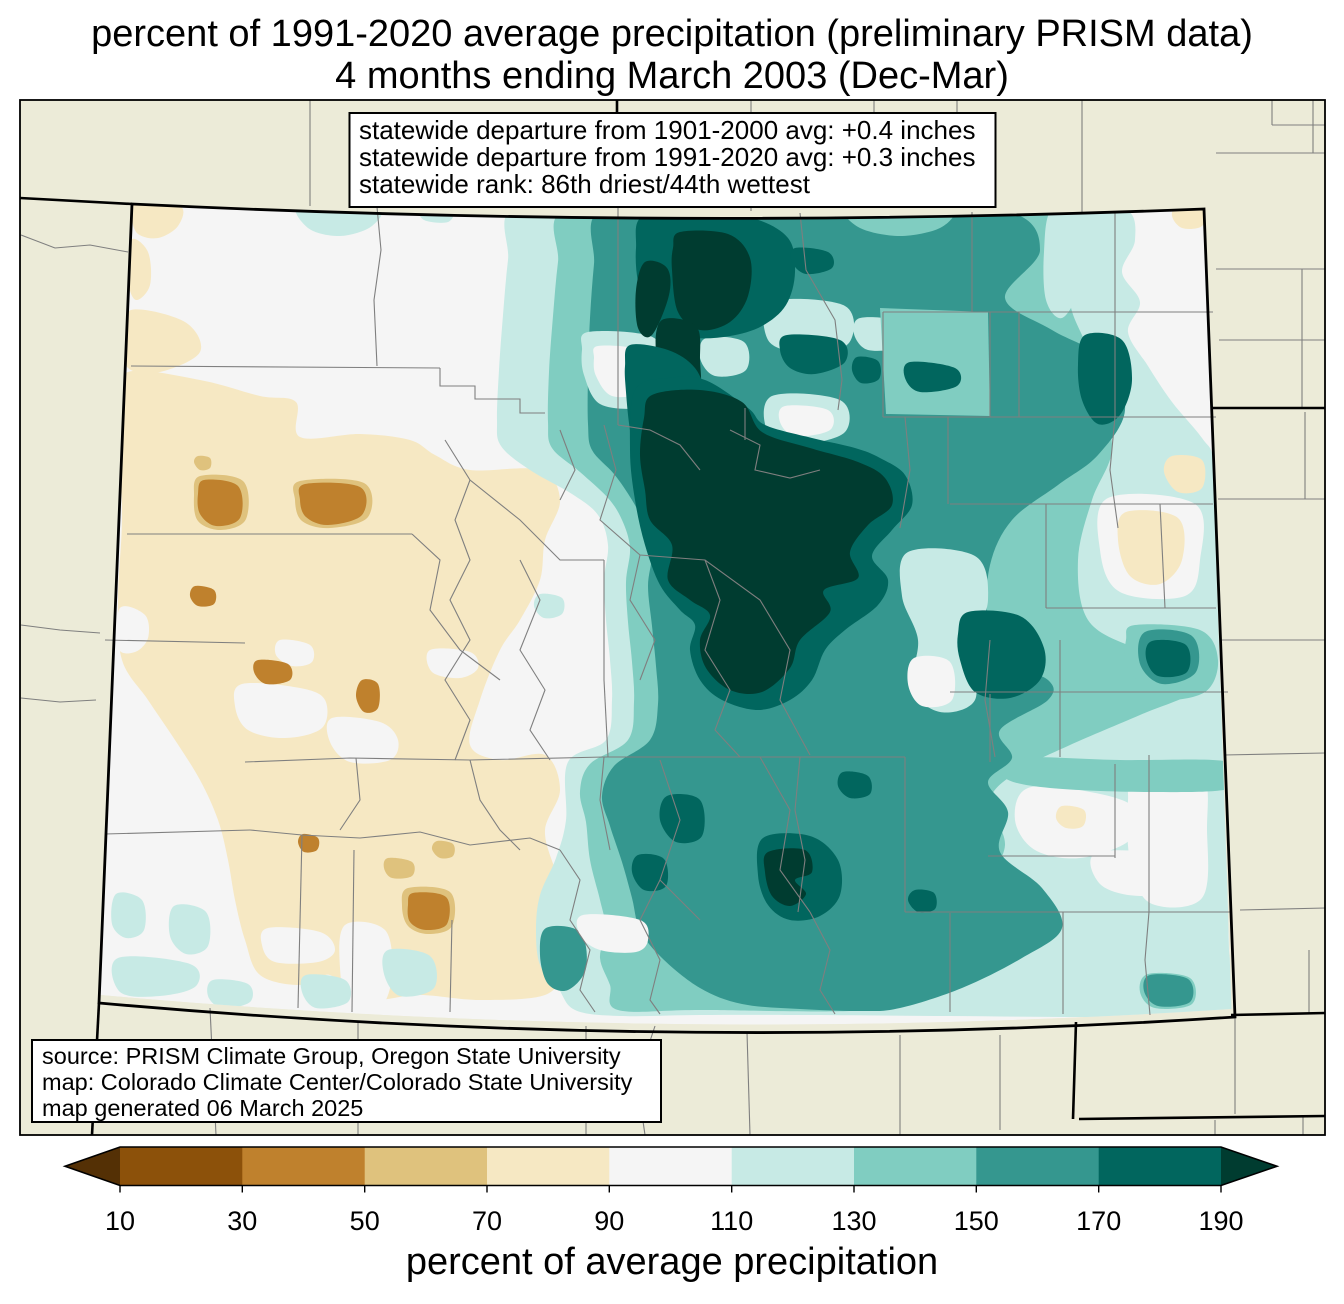  What do you see at coordinates (487, 1221) in the screenshot?
I see `svg-text: 70` at bounding box center [487, 1221].